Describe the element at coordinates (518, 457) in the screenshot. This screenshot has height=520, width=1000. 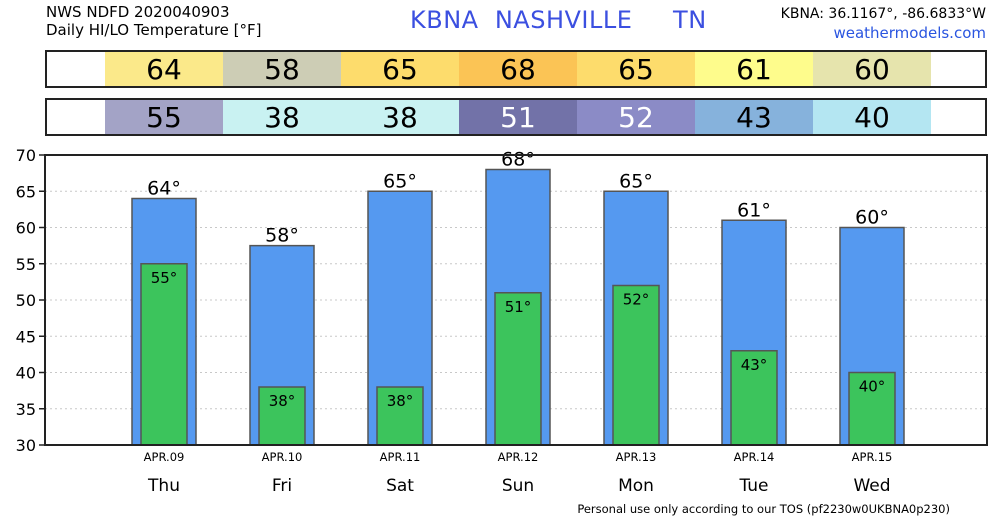
I see `date-tick-label: APR.12` at that location.